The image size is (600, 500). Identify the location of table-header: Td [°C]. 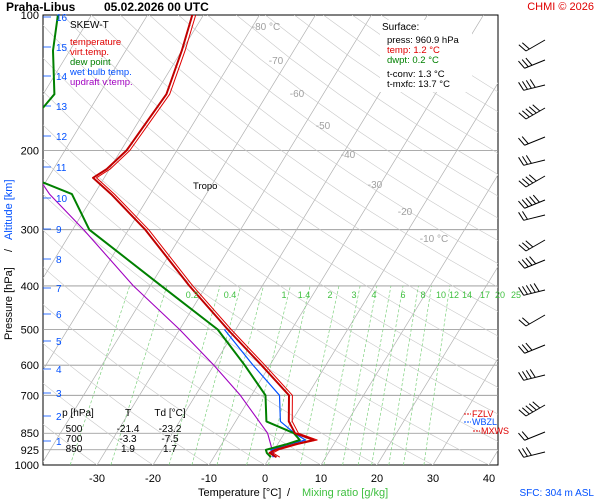
(169, 413).